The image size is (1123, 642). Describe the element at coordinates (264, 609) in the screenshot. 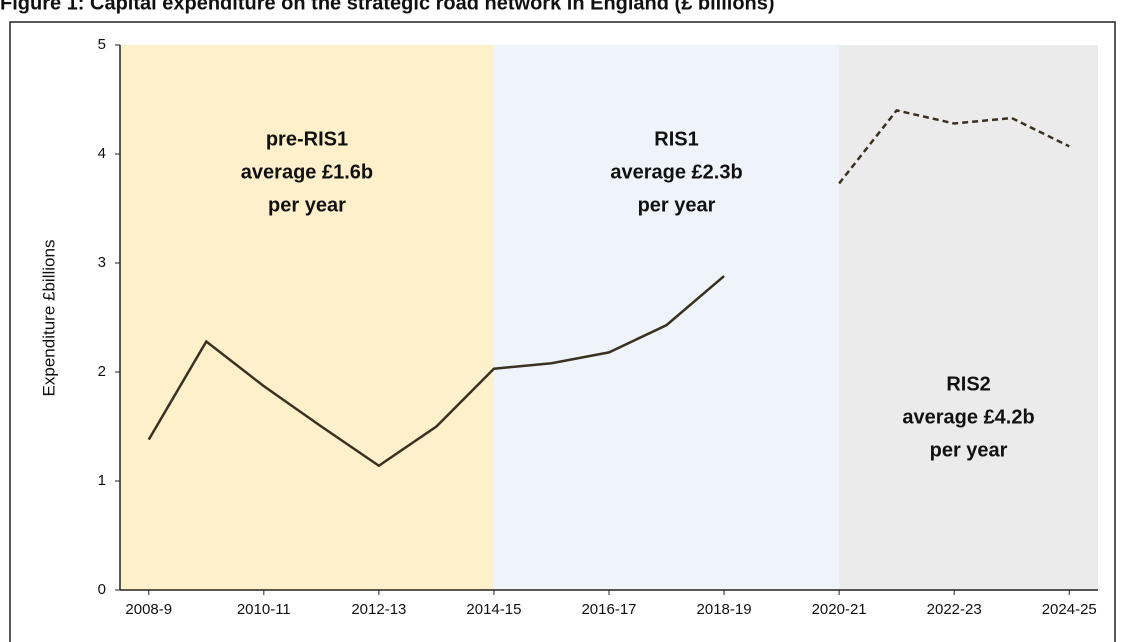

I see `x-tick-label: 2010-11` at that location.